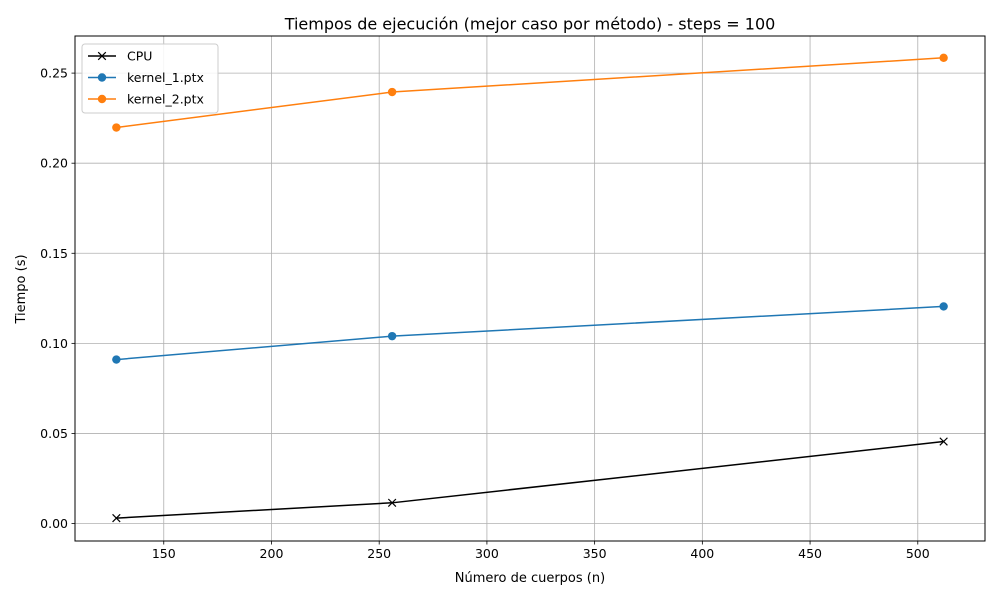 The height and width of the screenshot is (600, 1000). Describe the element at coordinates (379, 553) in the screenshot. I see `x-tick-label: 250` at that location.